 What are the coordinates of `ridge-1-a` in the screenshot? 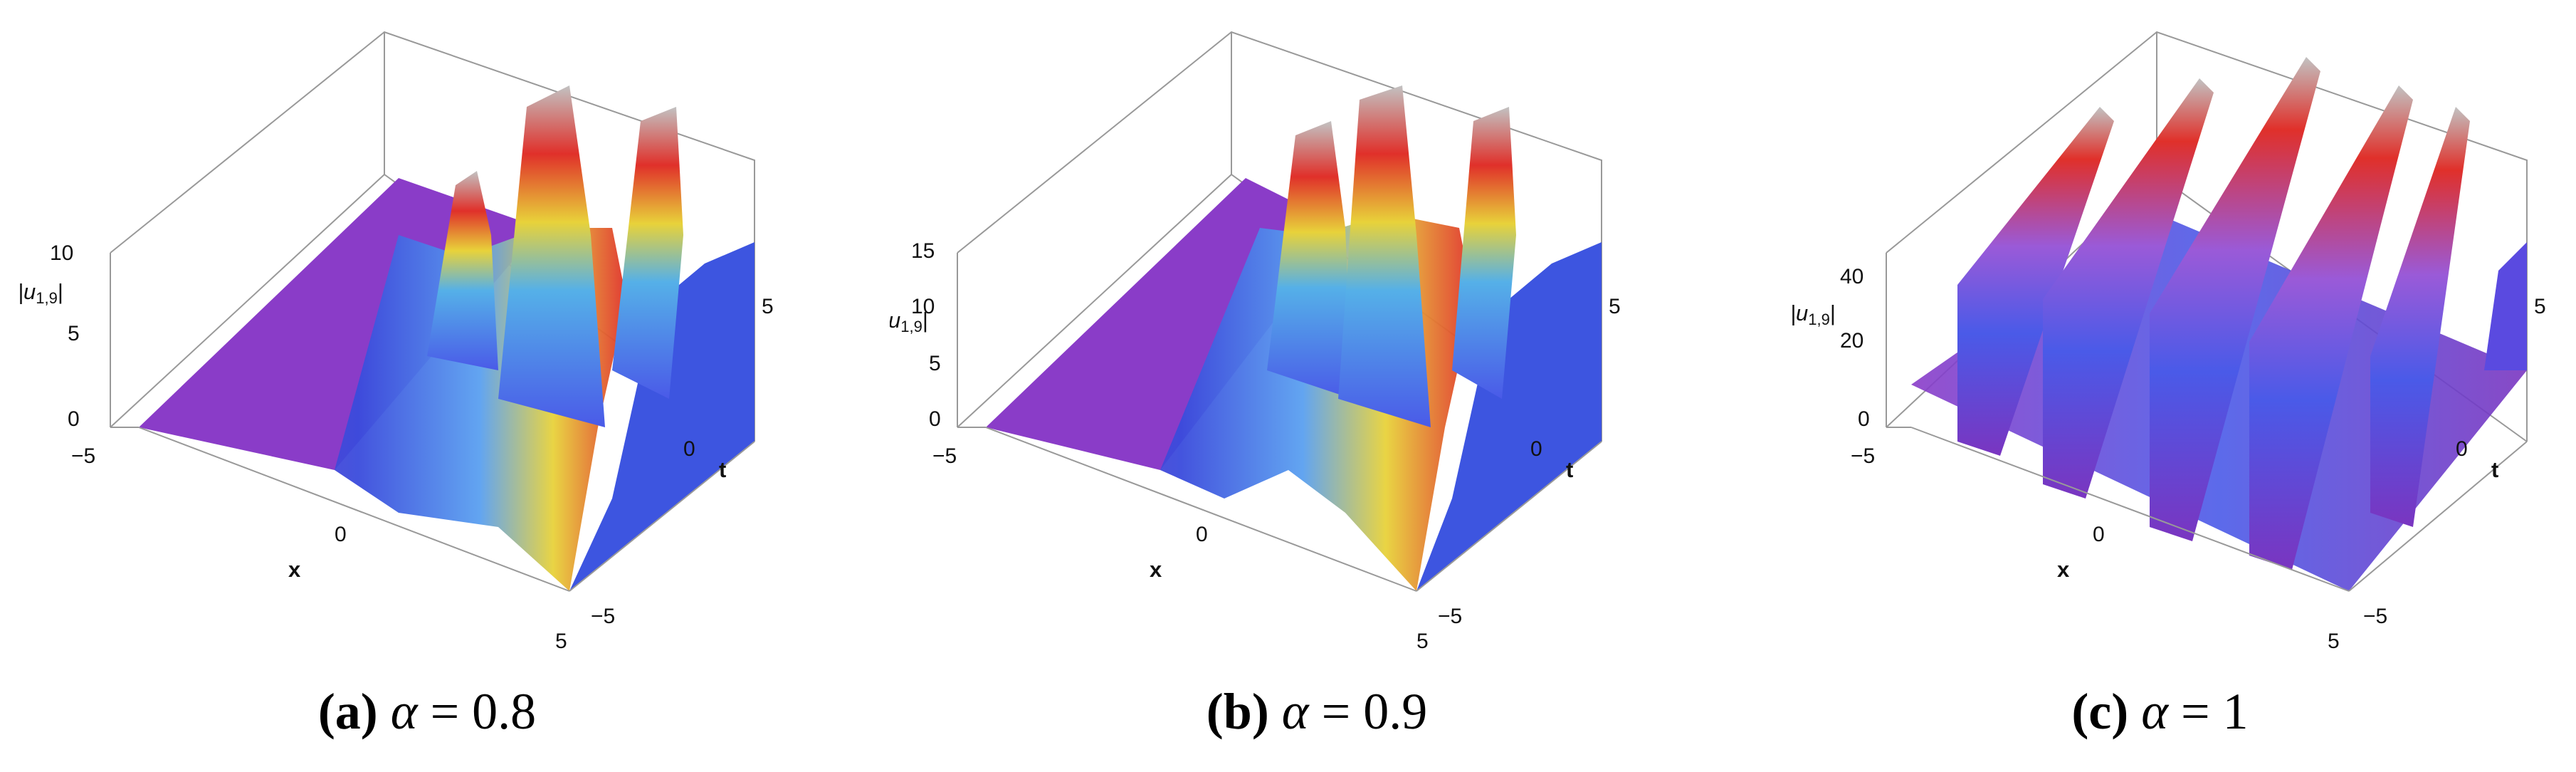 It's located at (463, 270).